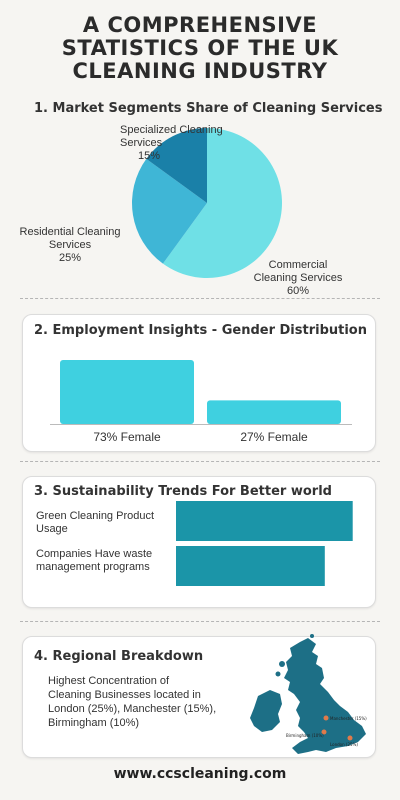 The width and height of the screenshot is (400, 800). I want to click on pie-label-residential: Residential Cleaning Services 25%, so click(70, 245).